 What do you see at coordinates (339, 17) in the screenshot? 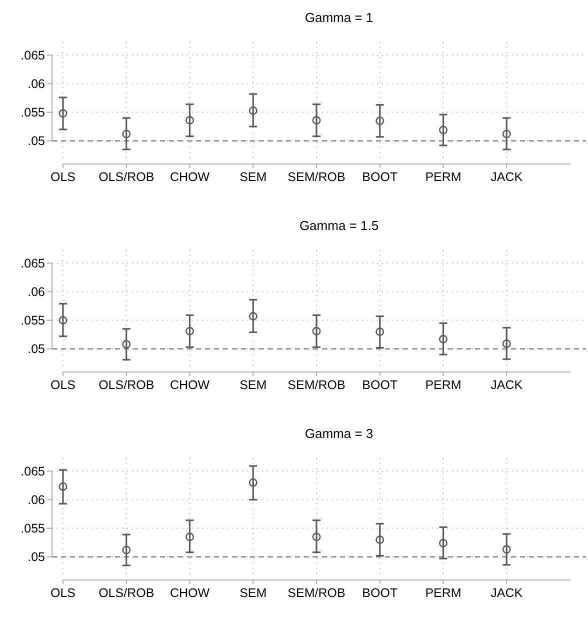
I see `chart-title: Gamma = 1` at bounding box center [339, 17].